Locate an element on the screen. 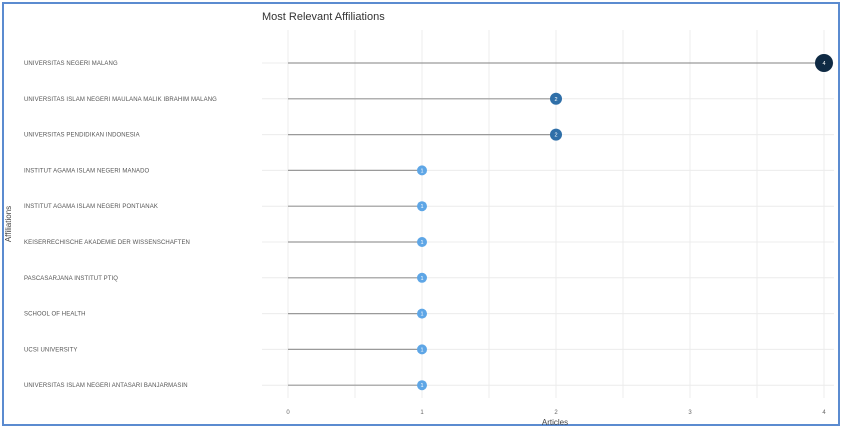 This screenshot has width=846, height=432. x-tick-labels: 0 1 2 3 4 is located at coordinates (556, 413).